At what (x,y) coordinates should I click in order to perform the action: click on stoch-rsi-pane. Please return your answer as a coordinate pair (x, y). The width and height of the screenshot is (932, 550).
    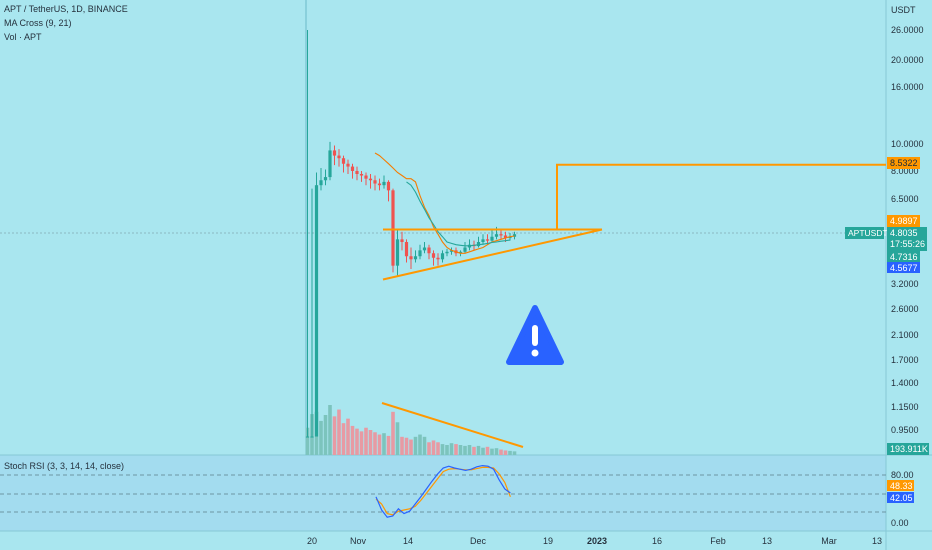
    Looking at the image, I should click on (443, 491).